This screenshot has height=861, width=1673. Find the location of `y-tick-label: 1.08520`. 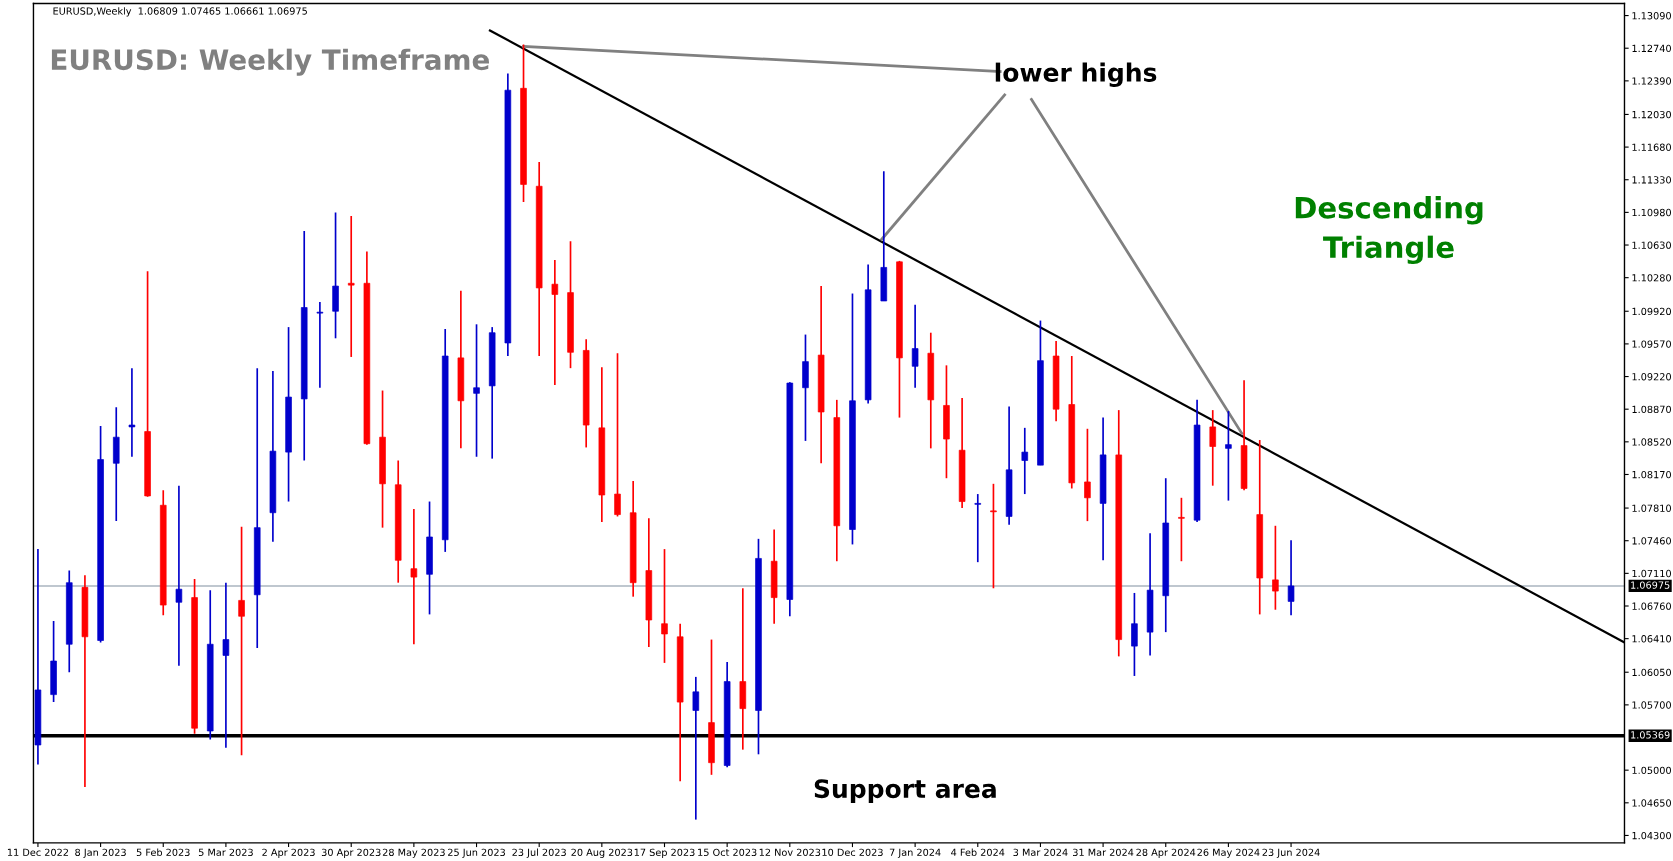

y-tick-label: 1.08520 is located at coordinates (1651, 442).